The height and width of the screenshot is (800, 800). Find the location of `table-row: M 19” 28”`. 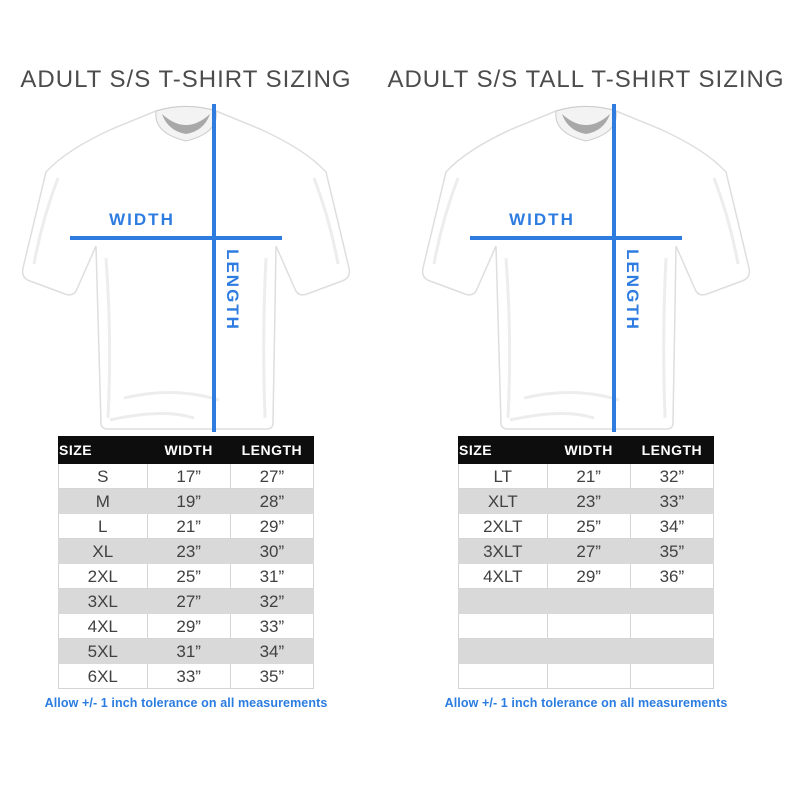

table-row: M 19” 28” is located at coordinates (186, 501).